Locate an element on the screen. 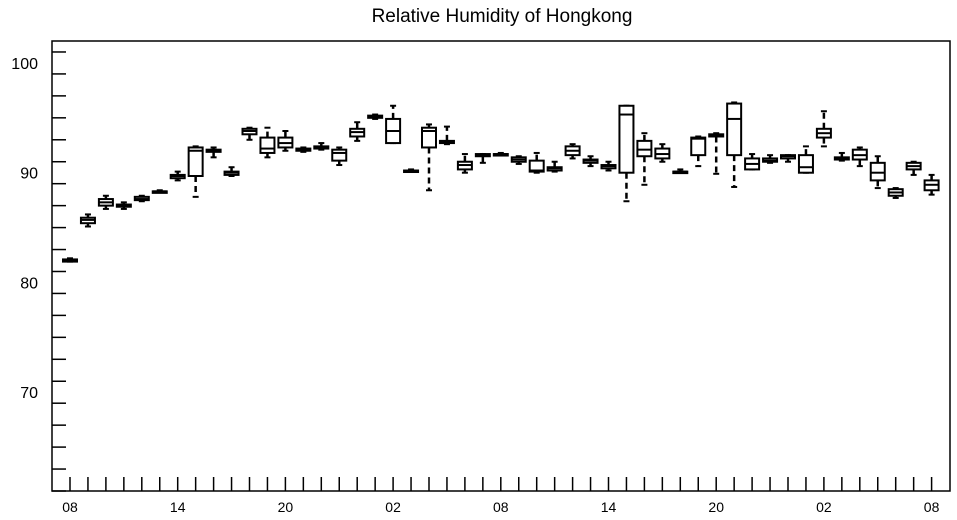 This screenshot has width=957, height=520. y-tick-label: 80 is located at coordinates (29, 283).